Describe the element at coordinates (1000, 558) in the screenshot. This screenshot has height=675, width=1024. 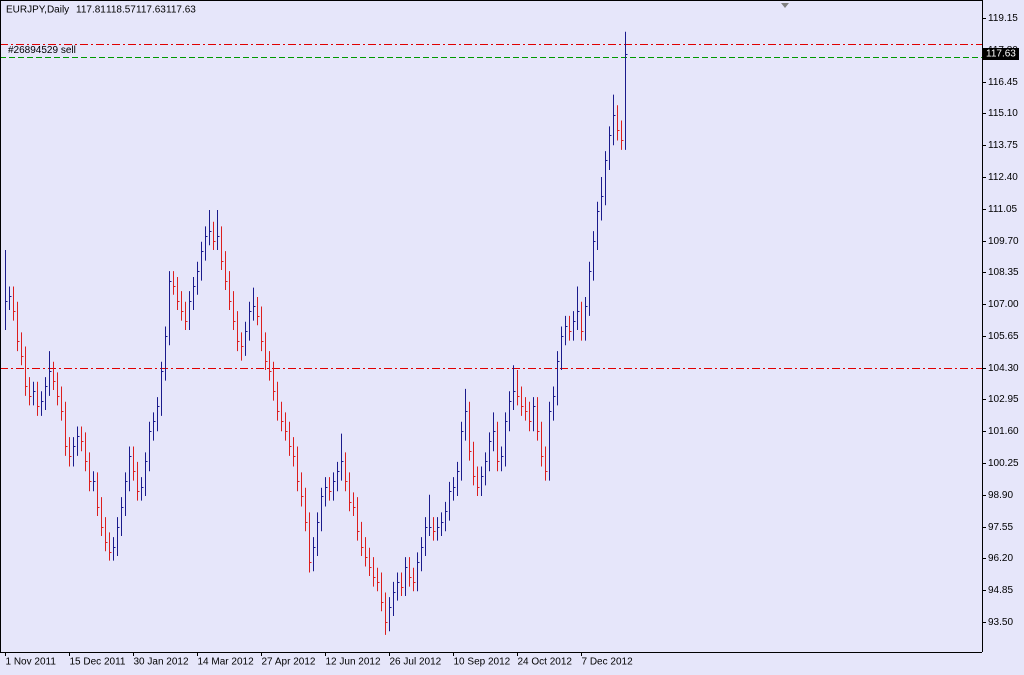
I see `y-tick-label: 96.20` at that location.